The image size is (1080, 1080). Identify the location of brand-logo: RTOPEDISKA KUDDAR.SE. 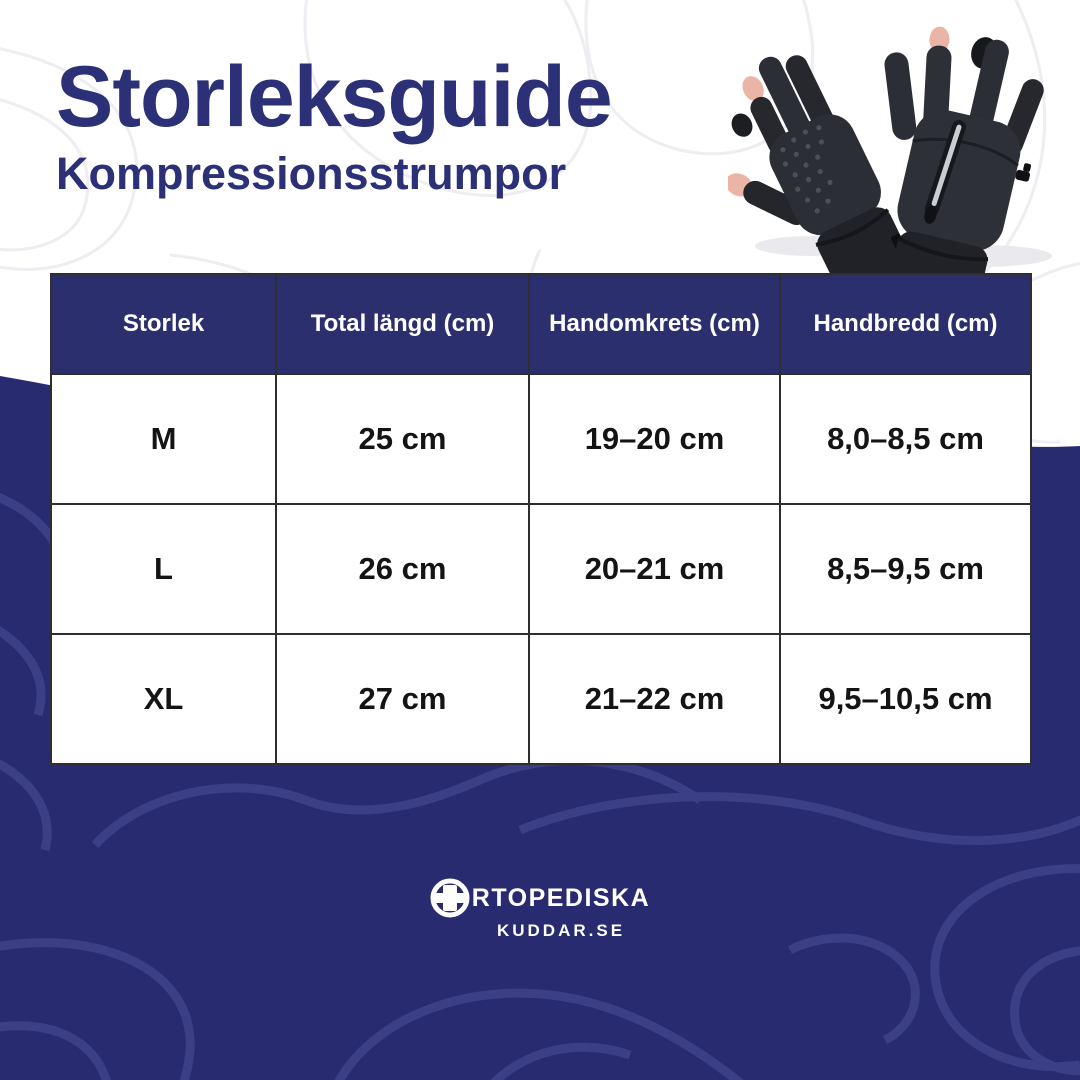
(540, 909).